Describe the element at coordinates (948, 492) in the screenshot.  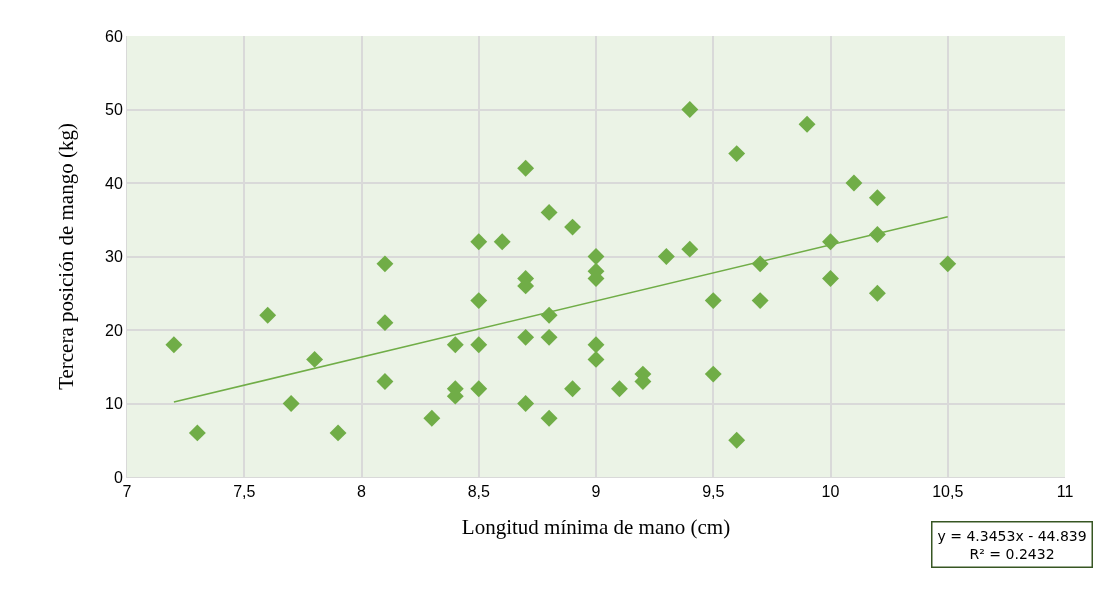
I see `x-tick-label: 10,5` at that location.